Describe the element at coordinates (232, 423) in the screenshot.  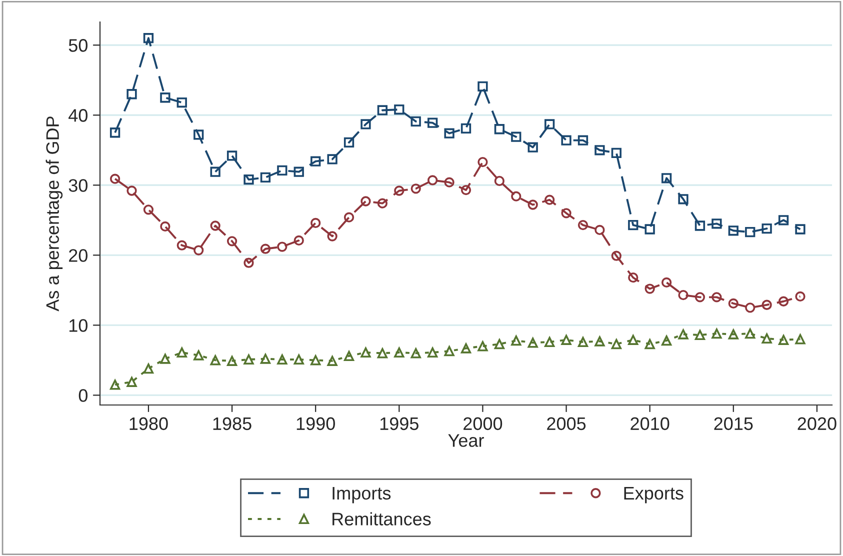
I see `x-tick-label: 1985` at that location.